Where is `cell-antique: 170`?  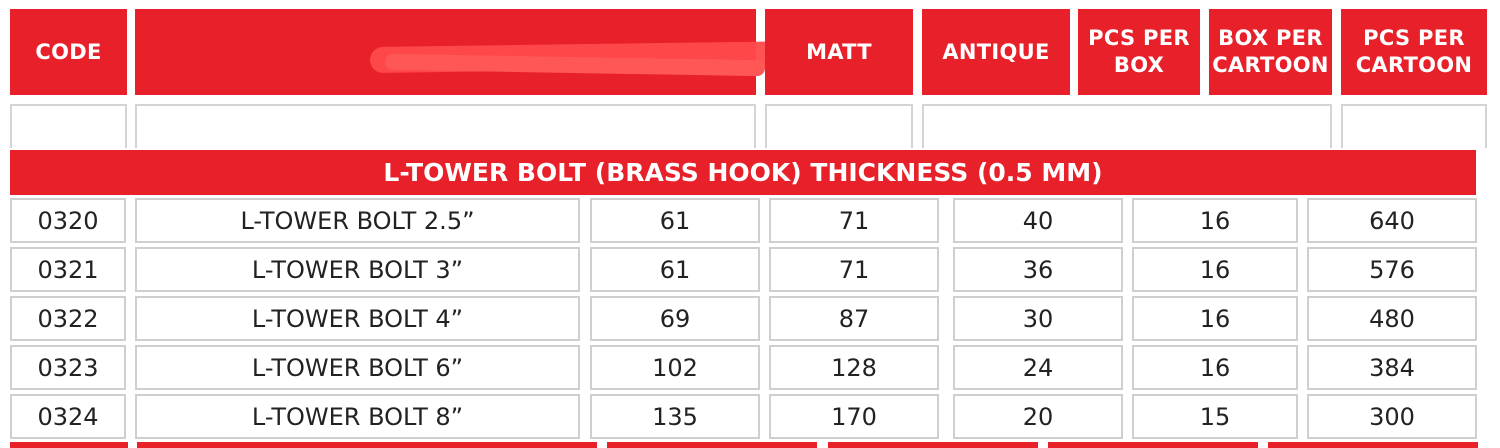 cell-antique: 170 is located at coordinates (854, 416).